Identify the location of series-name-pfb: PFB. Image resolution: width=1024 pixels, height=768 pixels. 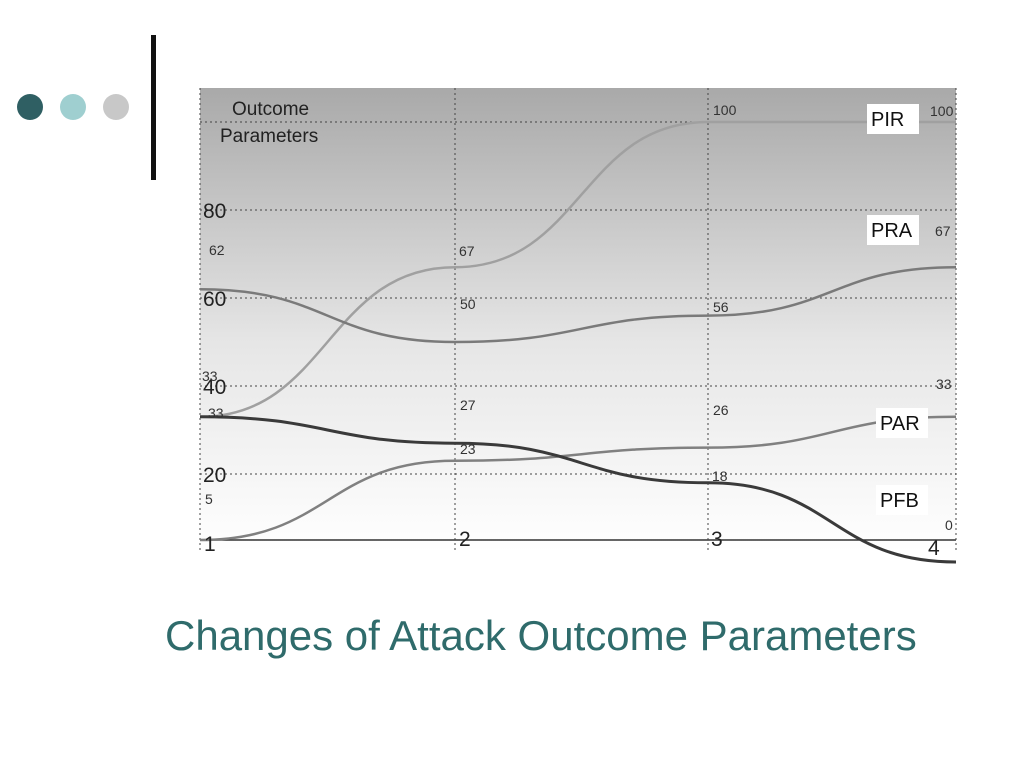
(899, 501).